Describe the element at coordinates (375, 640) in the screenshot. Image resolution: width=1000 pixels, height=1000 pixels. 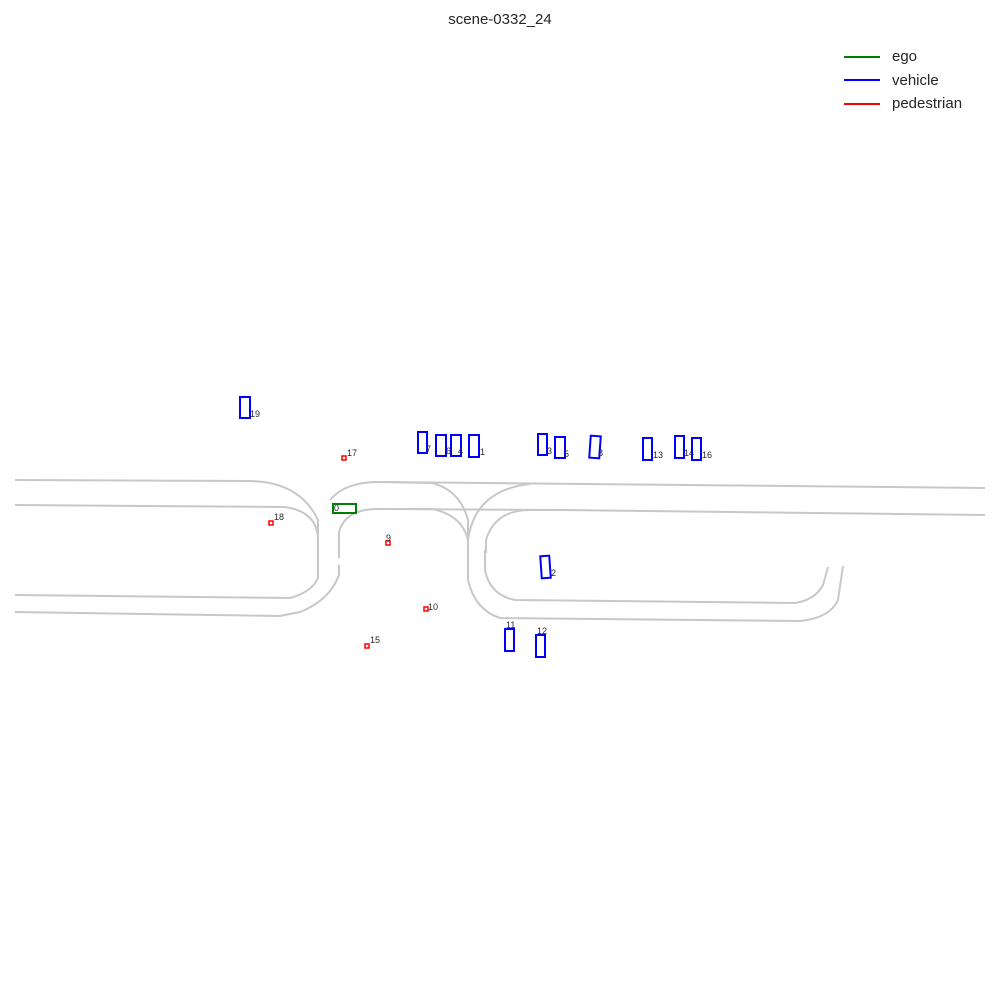
I see `agent-id-label-15: 15` at that location.